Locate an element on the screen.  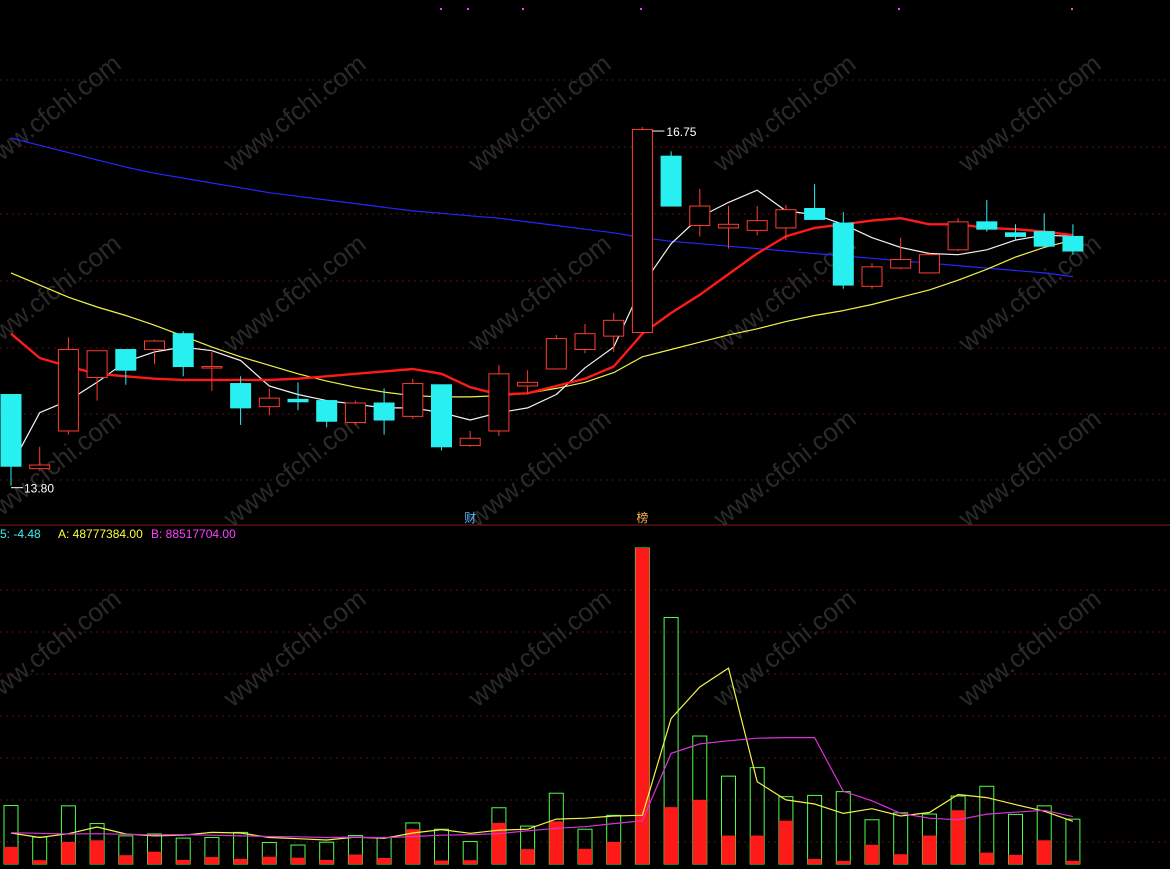
watermark-text-1: www.cfchi.com is located at coordinates (294, 113).